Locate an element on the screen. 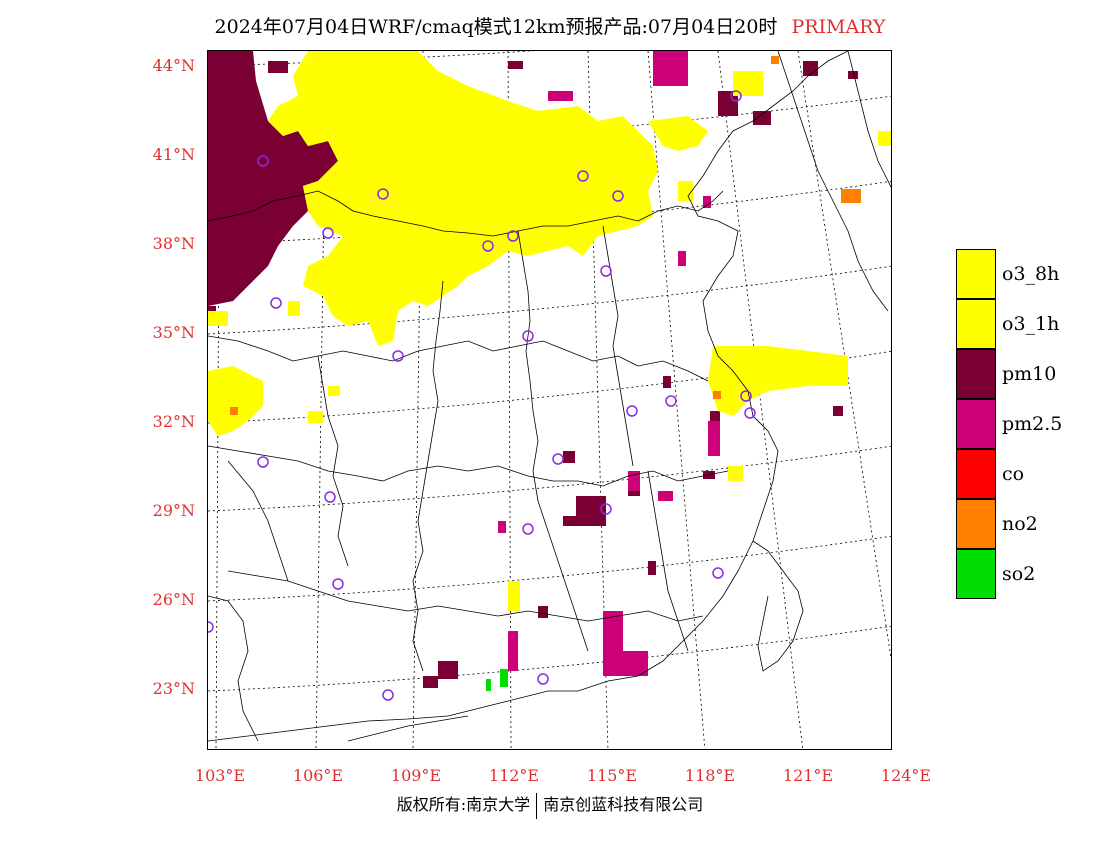 The height and width of the screenshot is (850, 1100). lon-label-118: 118°E is located at coordinates (710, 775).